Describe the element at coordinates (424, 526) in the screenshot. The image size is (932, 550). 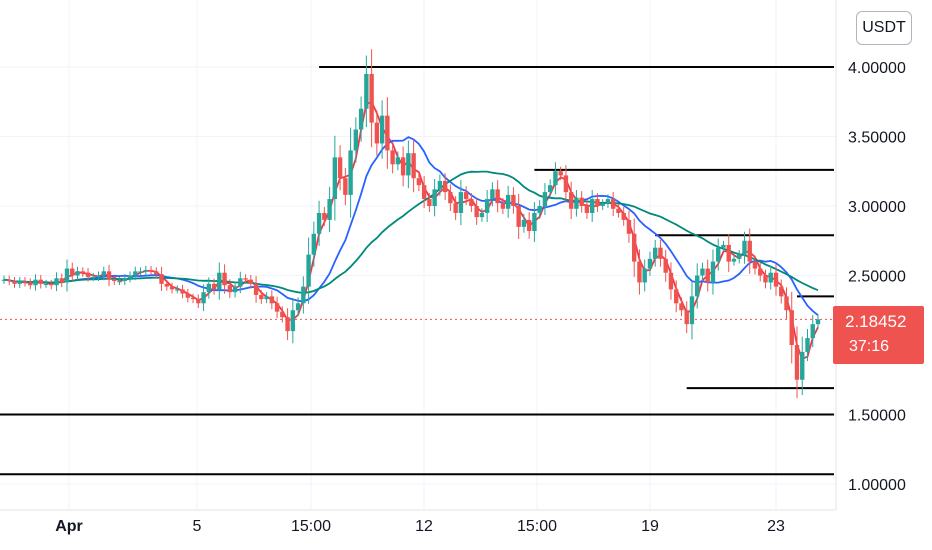
I see `time-tick-label: 12` at that location.